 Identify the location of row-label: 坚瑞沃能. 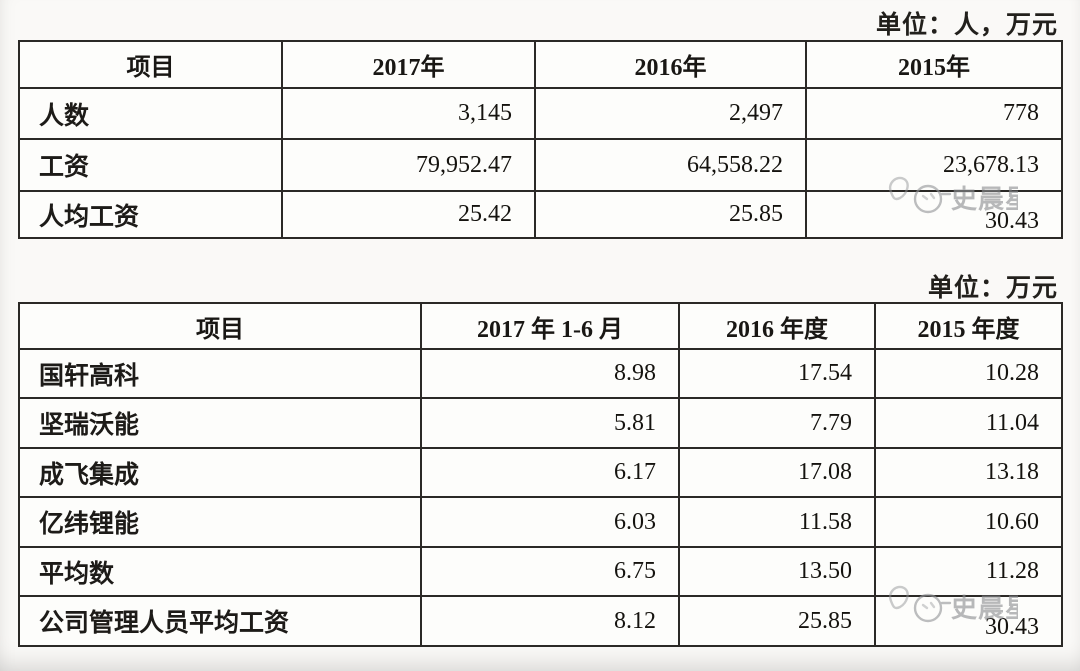
(220, 423).